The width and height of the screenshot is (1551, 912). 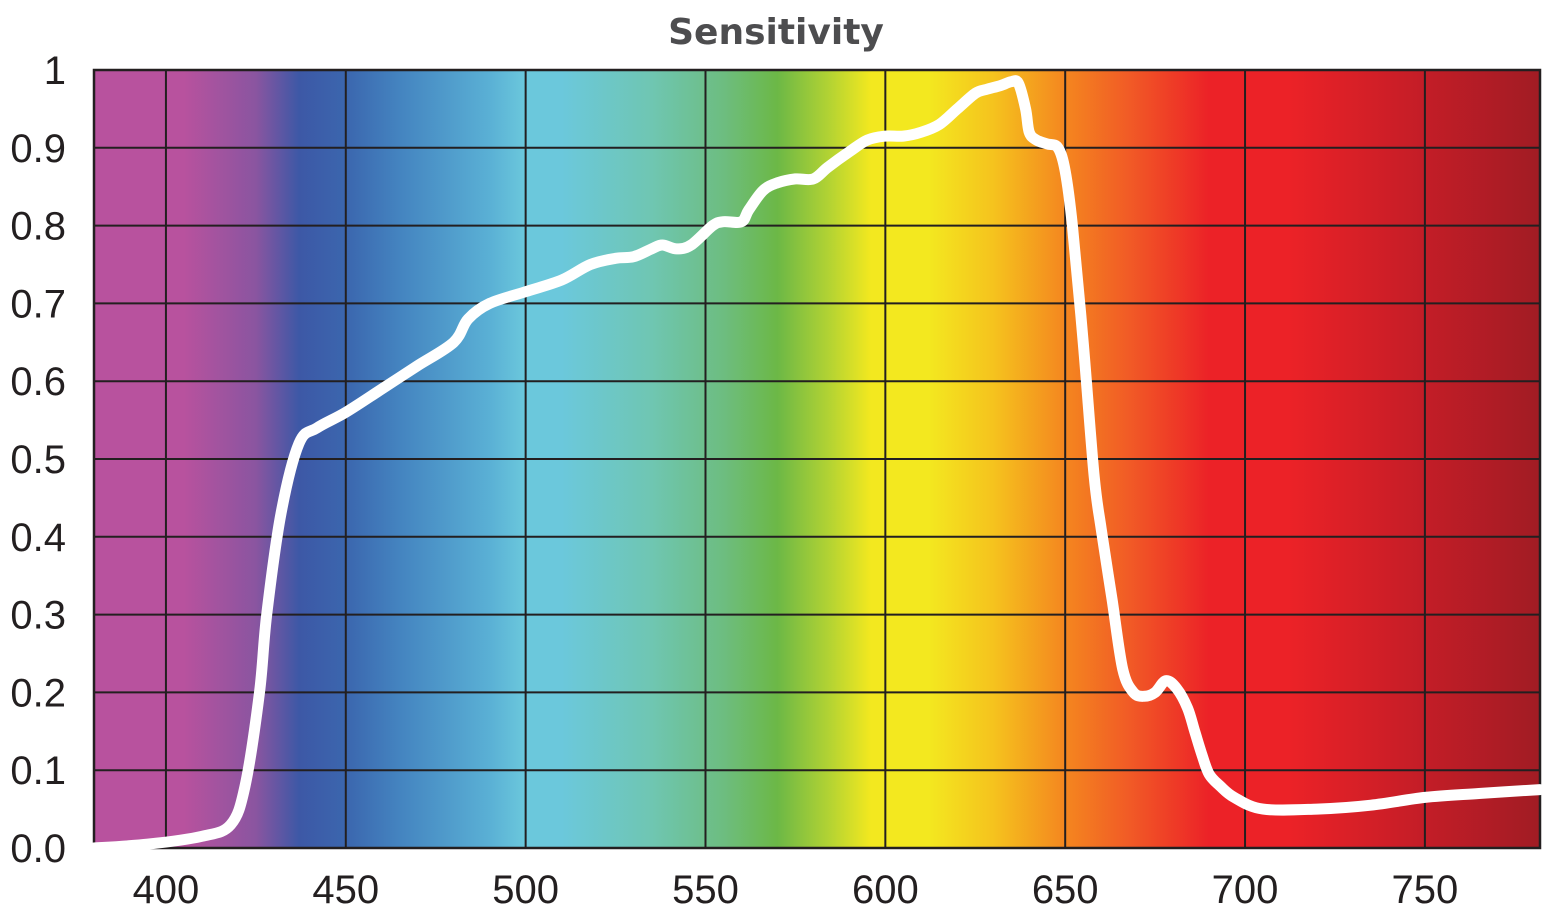 What do you see at coordinates (38, 382) in the screenshot?
I see `y-tick-label: 0.6` at bounding box center [38, 382].